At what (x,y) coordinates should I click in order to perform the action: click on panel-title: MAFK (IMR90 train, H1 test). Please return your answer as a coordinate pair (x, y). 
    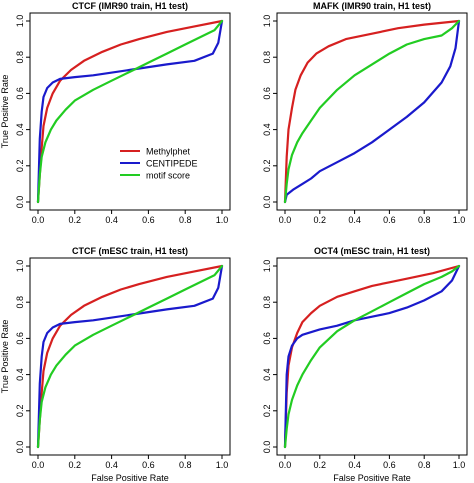
    Looking at the image, I should click on (372, 6).